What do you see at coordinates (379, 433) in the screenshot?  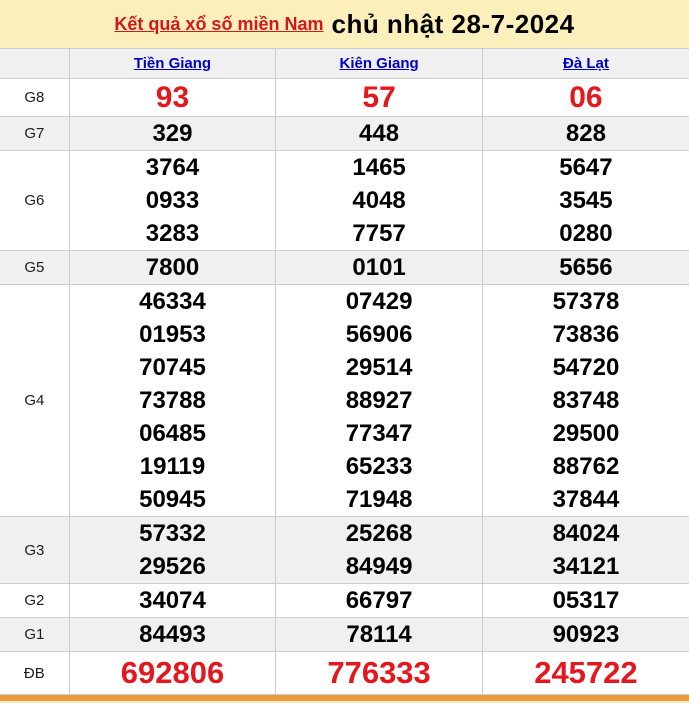 I see `prize-number: 77347` at bounding box center [379, 433].